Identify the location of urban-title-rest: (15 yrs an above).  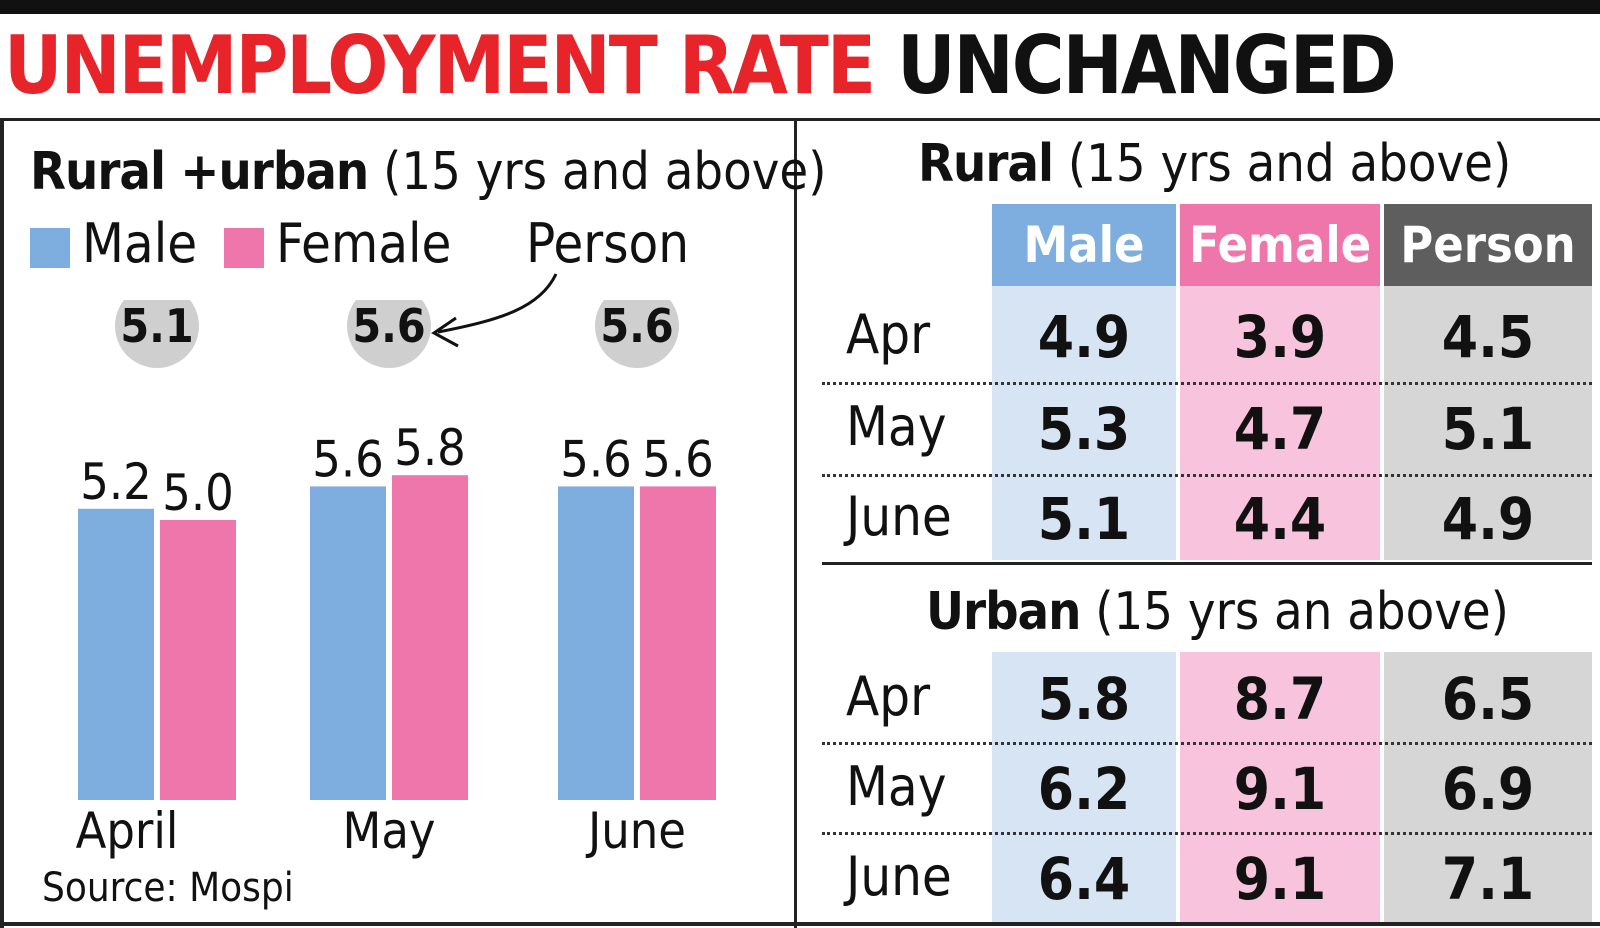
(1302, 612).